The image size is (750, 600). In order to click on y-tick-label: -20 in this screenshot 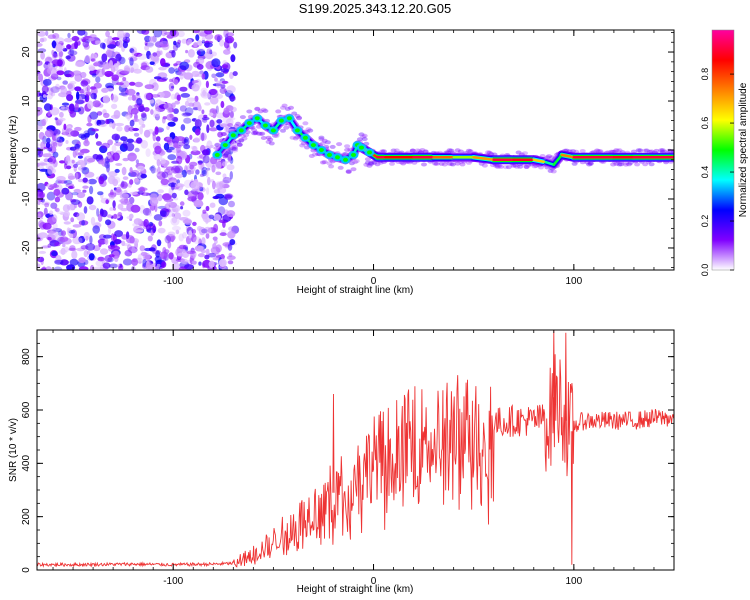, I will do `click(26, 247)`.